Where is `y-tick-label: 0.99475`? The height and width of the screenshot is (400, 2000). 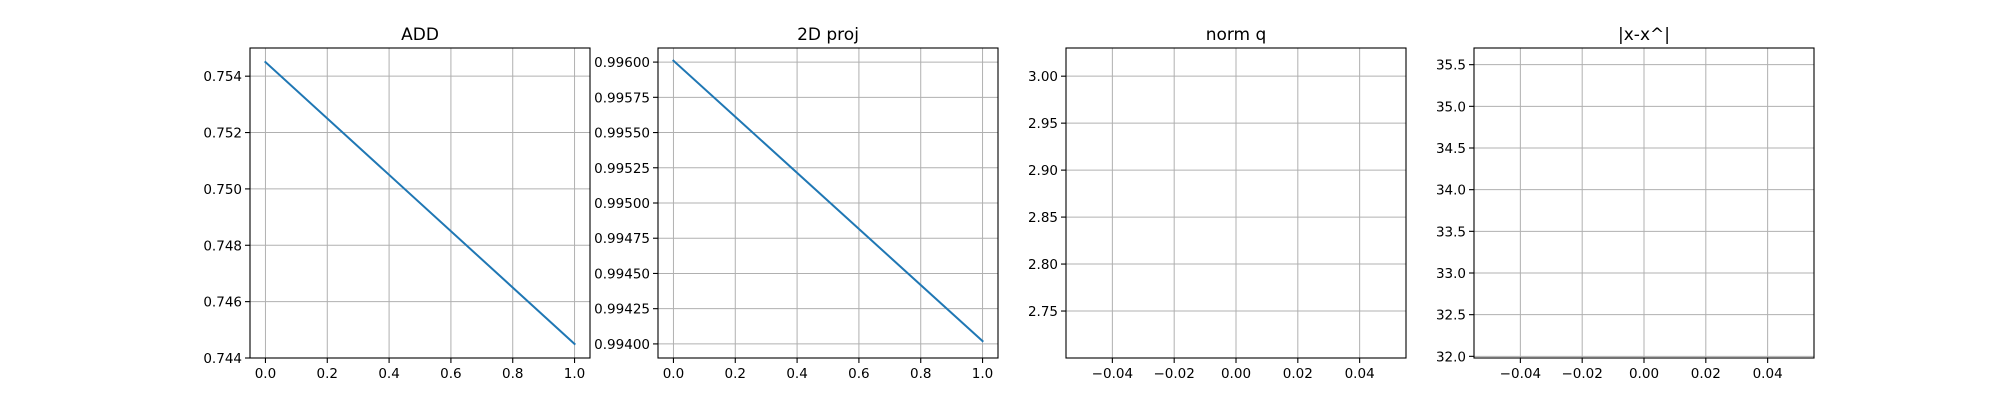 y-tick-label: 0.99475 is located at coordinates (622, 239).